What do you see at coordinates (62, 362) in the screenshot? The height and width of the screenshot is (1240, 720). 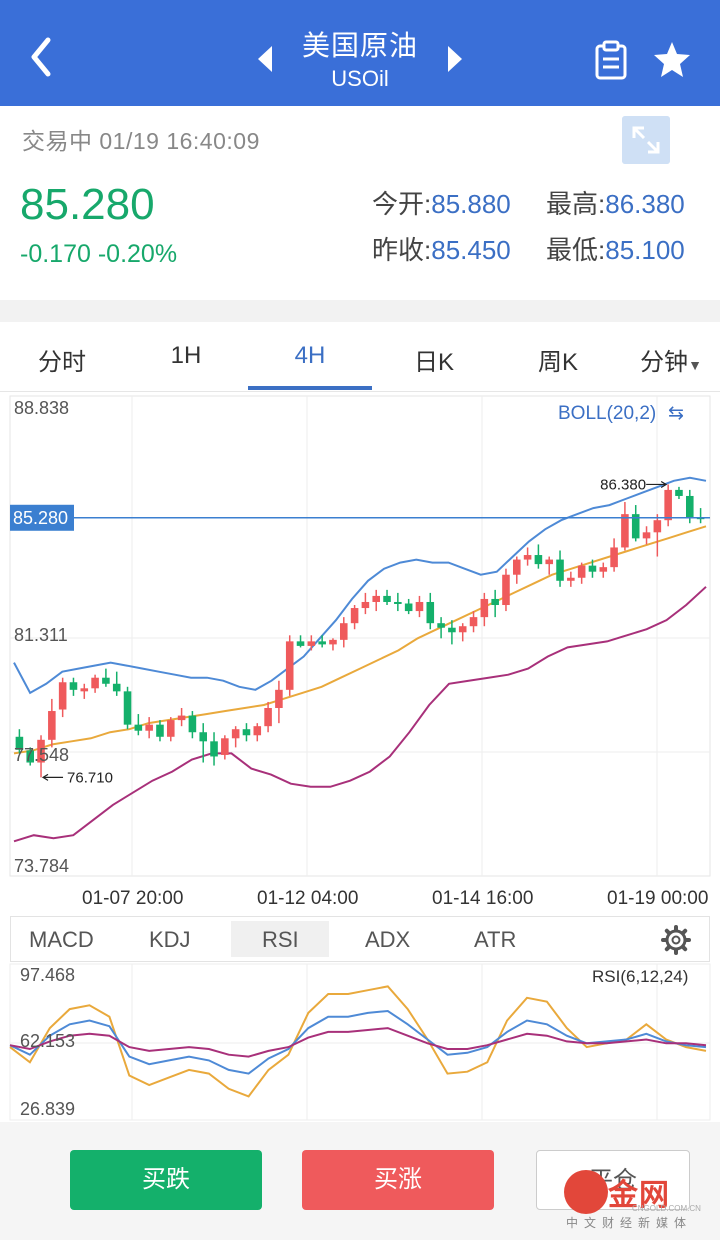 I see `tab-timeshare: 分时` at bounding box center [62, 362].